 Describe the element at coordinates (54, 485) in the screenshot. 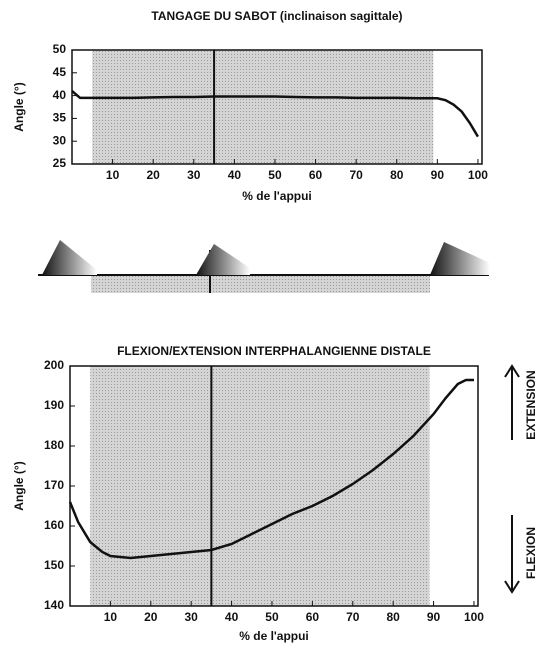

I see `y-tick-label: 170` at that location.